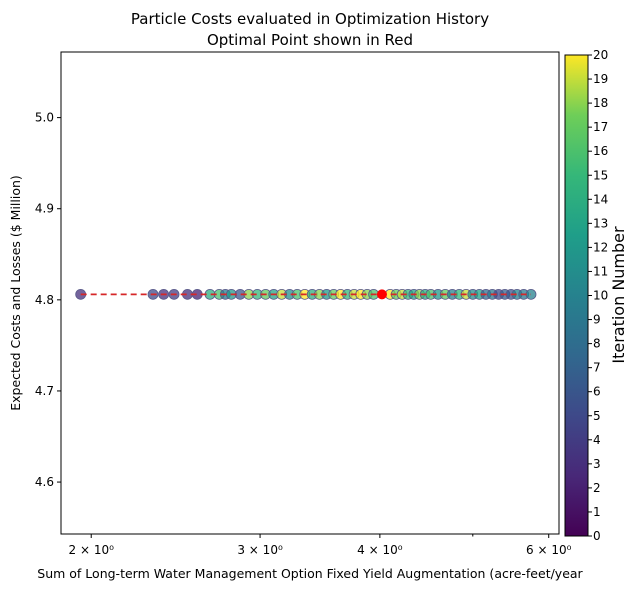 This screenshot has width=644, height=590. Describe the element at coordinates (597, 464) in the screenshot. I see `colorbar-tick-label: 3` at that location.